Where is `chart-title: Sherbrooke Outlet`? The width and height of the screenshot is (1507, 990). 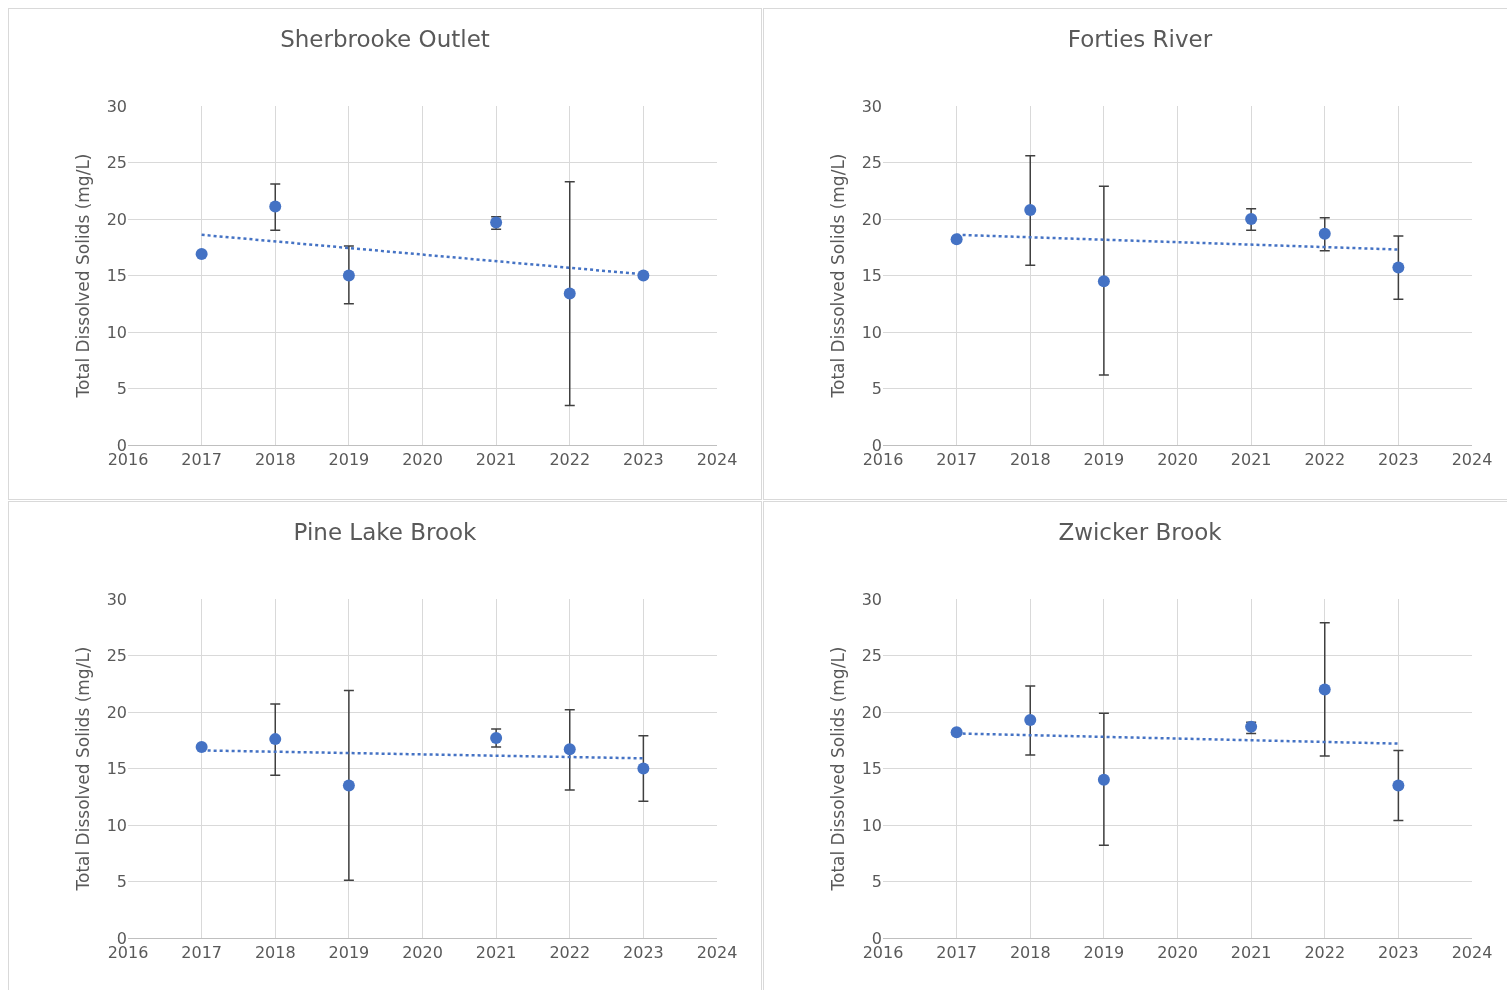
chart-title: Sherbrooke Outlet is located at coordinates (385, 39).